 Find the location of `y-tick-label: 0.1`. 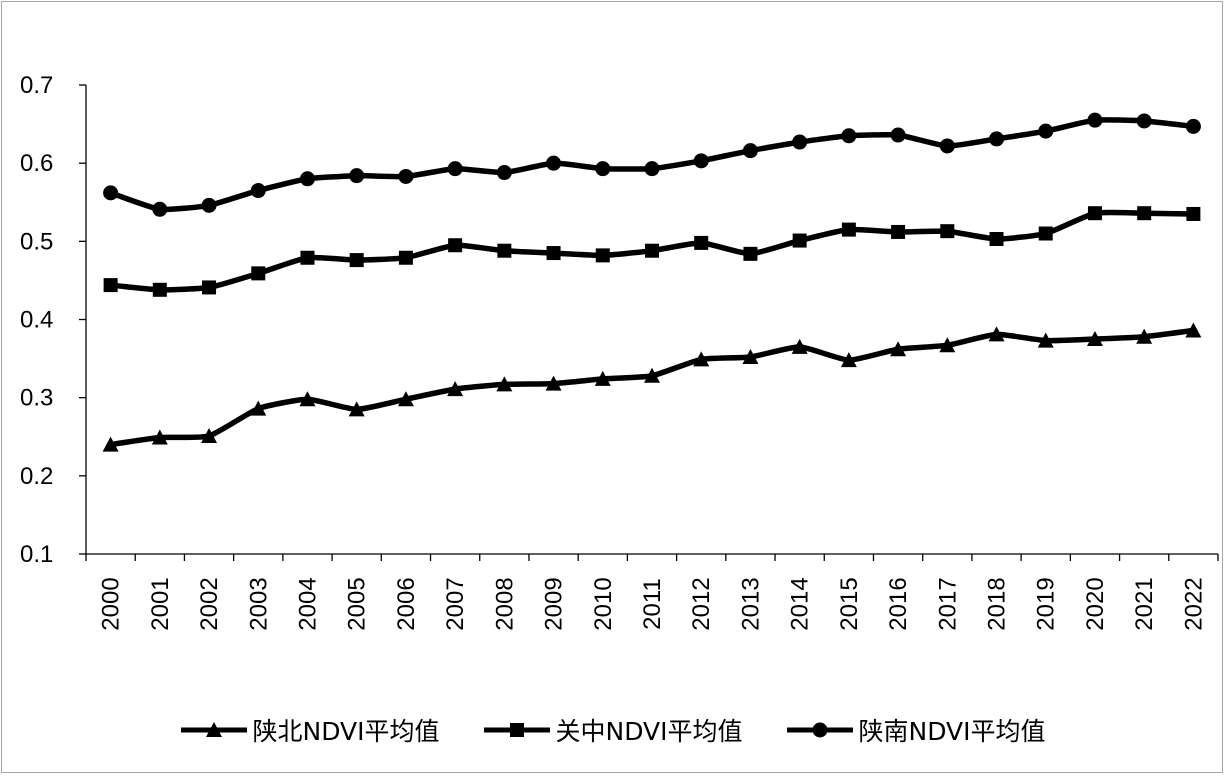

y-tick-label: 0.1 is located at coordinates (36, 554).